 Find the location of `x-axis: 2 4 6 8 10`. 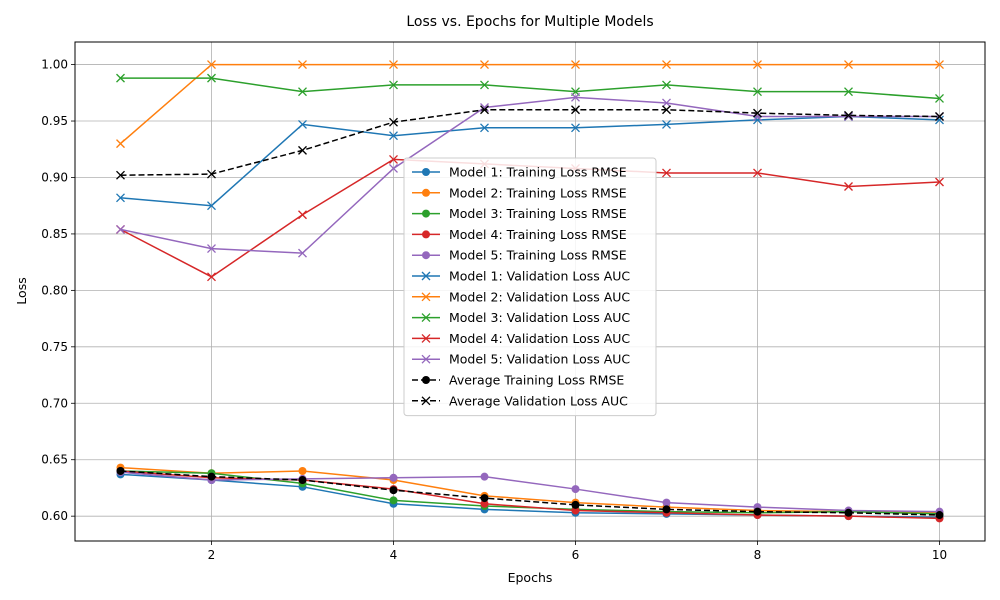

x-axis: 2 4 6 8 10 is located at coordinates (577, 551).